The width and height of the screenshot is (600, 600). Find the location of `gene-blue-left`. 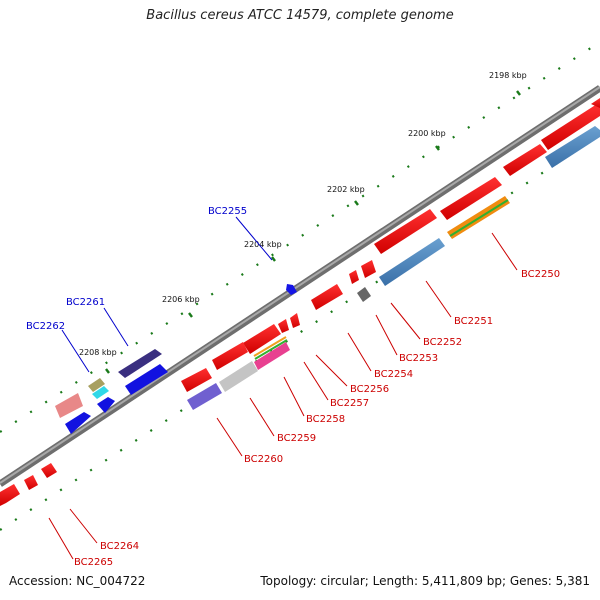

gene-blue-left is located at coordinates (78, 423).